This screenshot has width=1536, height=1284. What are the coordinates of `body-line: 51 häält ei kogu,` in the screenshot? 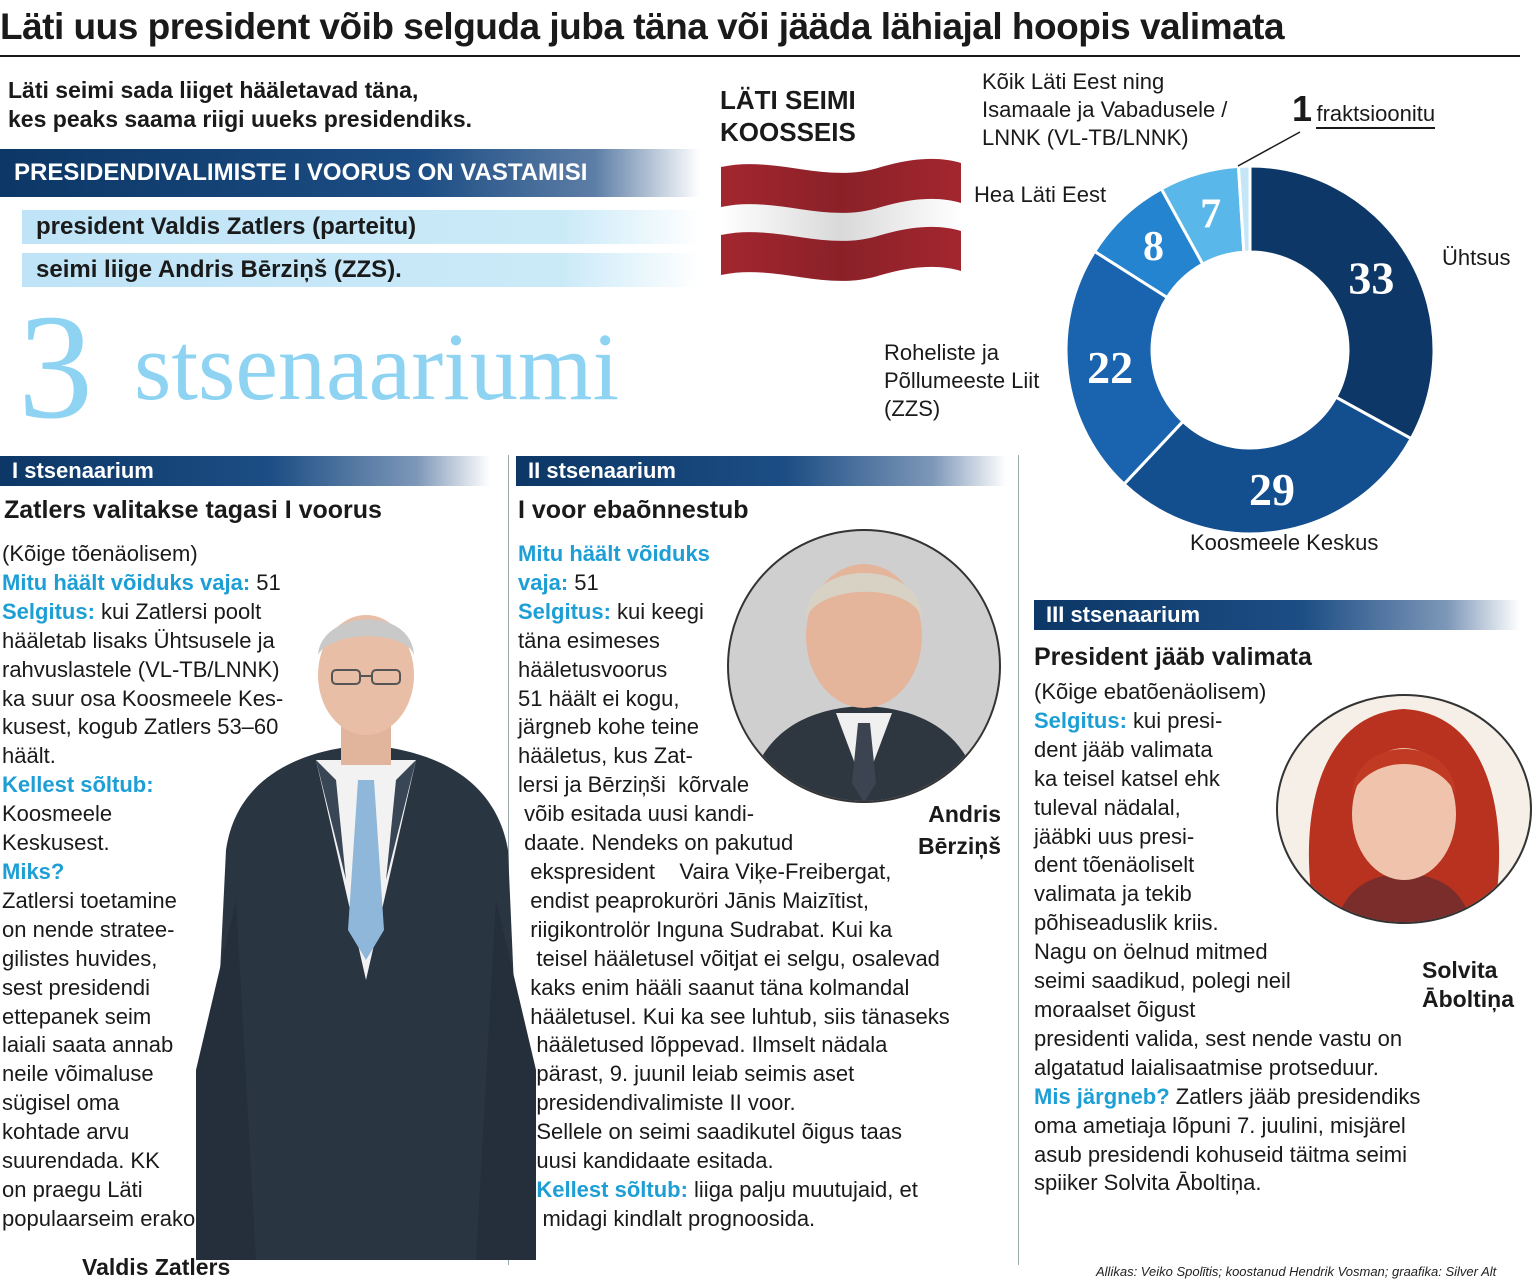 It's located at (734, 699).